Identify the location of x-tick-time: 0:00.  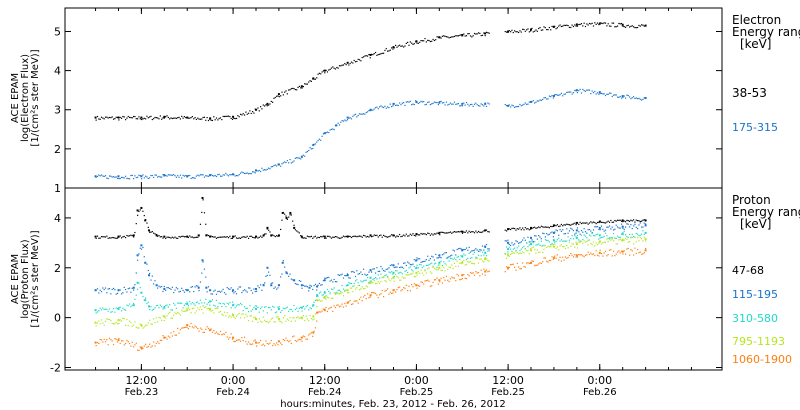
(599, 380).